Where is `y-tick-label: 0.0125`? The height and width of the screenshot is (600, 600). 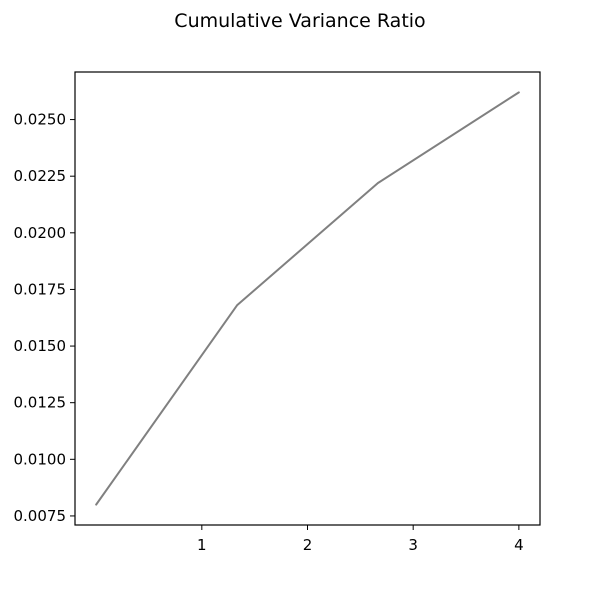
y-tick-label: 0.0125 is located at coordinates (40, 403).